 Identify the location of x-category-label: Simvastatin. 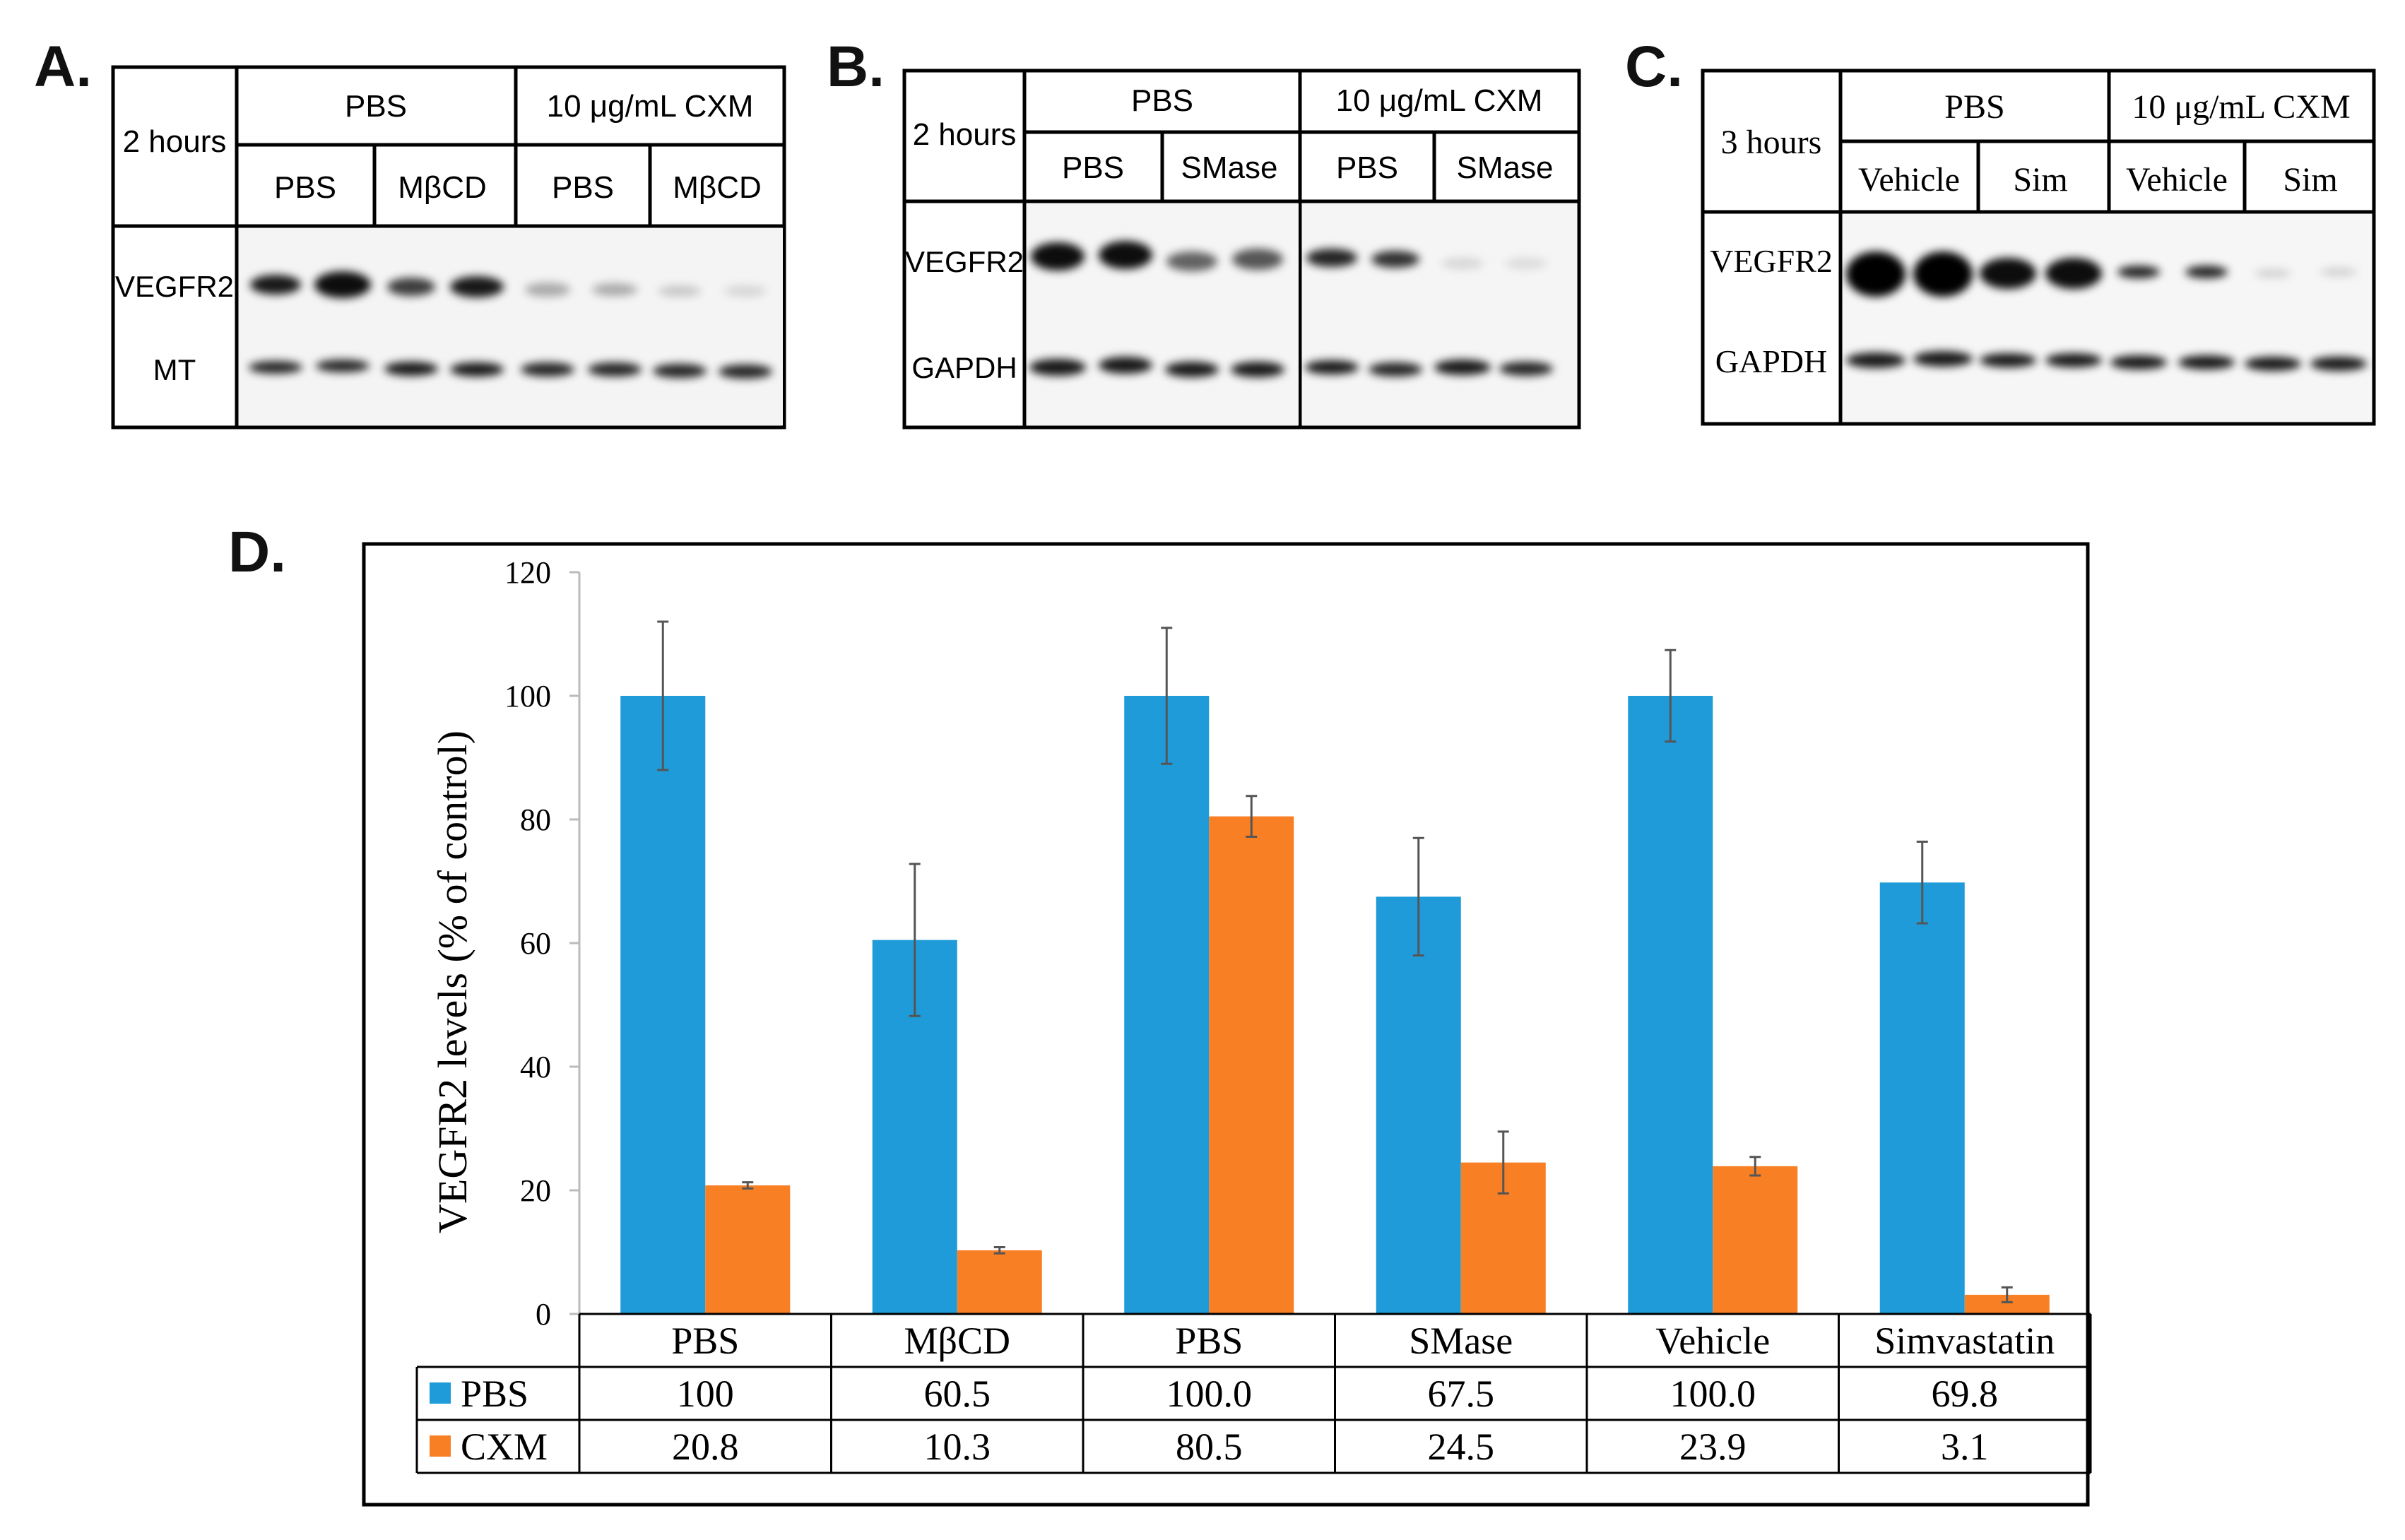
(1965, 1341).